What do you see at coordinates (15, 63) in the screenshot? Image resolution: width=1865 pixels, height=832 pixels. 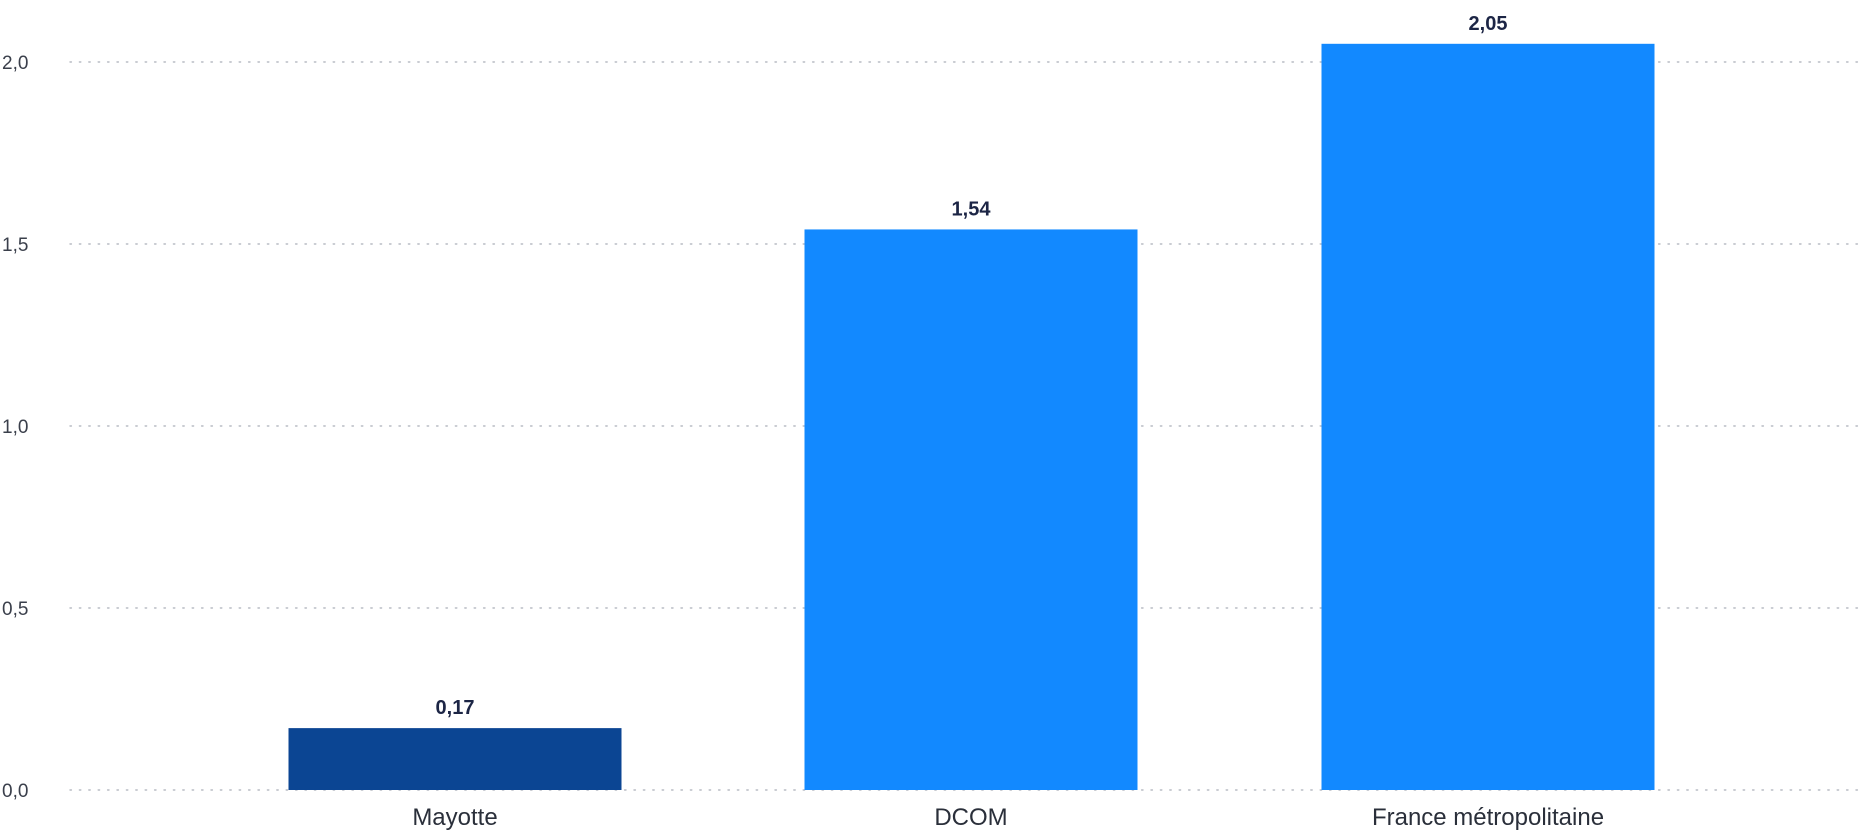 I see `y-tick-label: 2,0` at bounding box center [15, 63].